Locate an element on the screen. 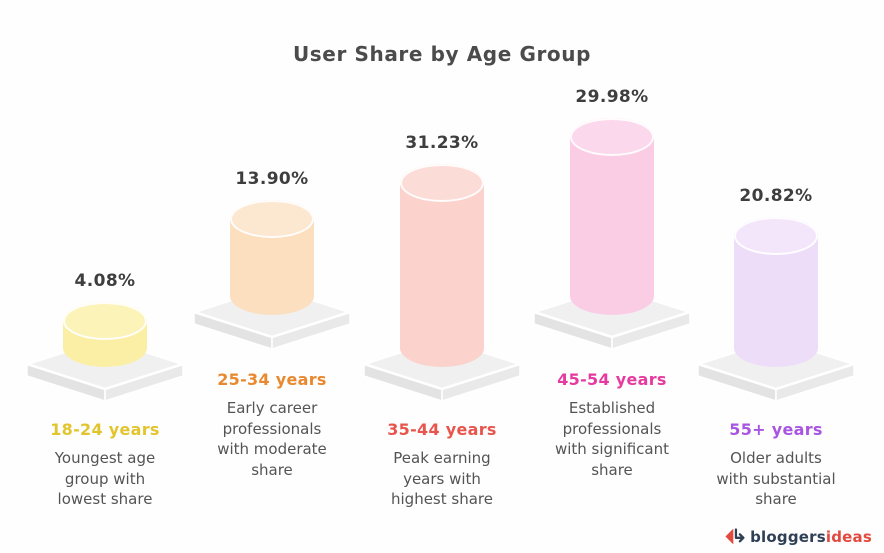 This screenshot has height=553, width=884. logo-text-primary: bloggers is located at coordinates (788, 536).